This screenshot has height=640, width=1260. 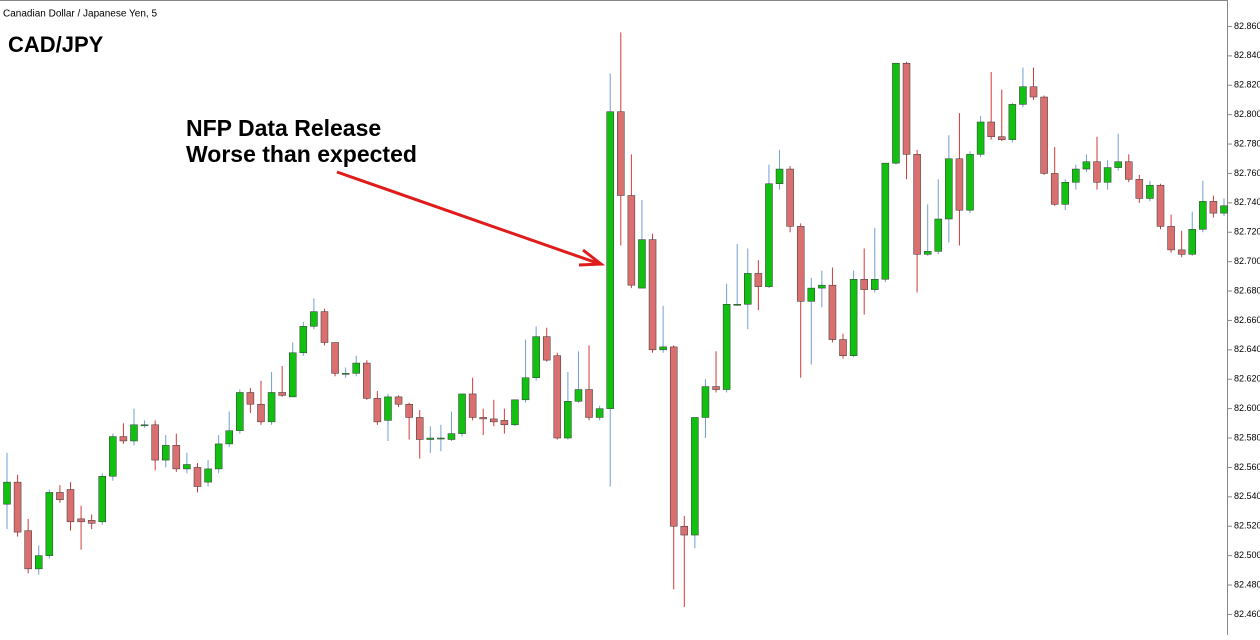 What do you see at coordinates (1247, 290) in the screenshot?
I see `y-tick-label: 82.680` at bounding box center [1247, 290].